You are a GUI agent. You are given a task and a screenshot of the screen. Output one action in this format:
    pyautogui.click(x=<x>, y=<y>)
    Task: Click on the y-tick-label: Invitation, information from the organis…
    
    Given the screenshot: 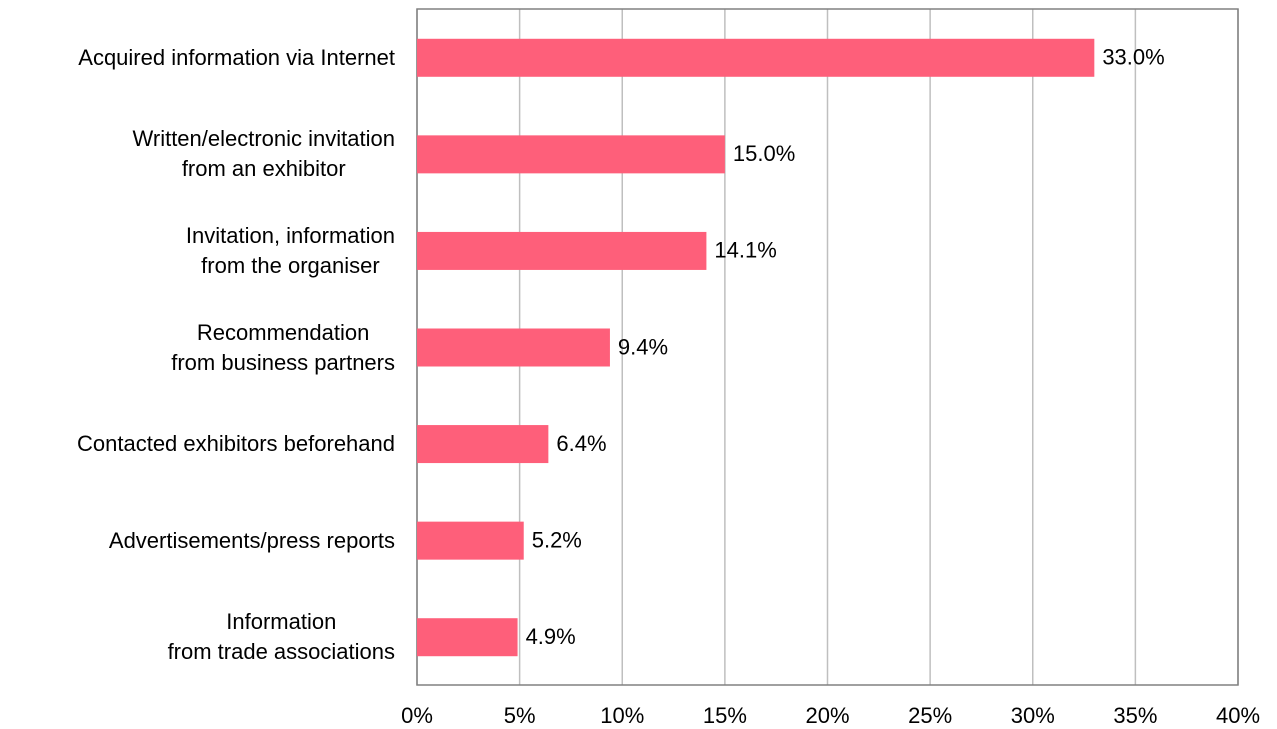 What is the action you would take?
    pyautogui.click(x=290, y=250)
    